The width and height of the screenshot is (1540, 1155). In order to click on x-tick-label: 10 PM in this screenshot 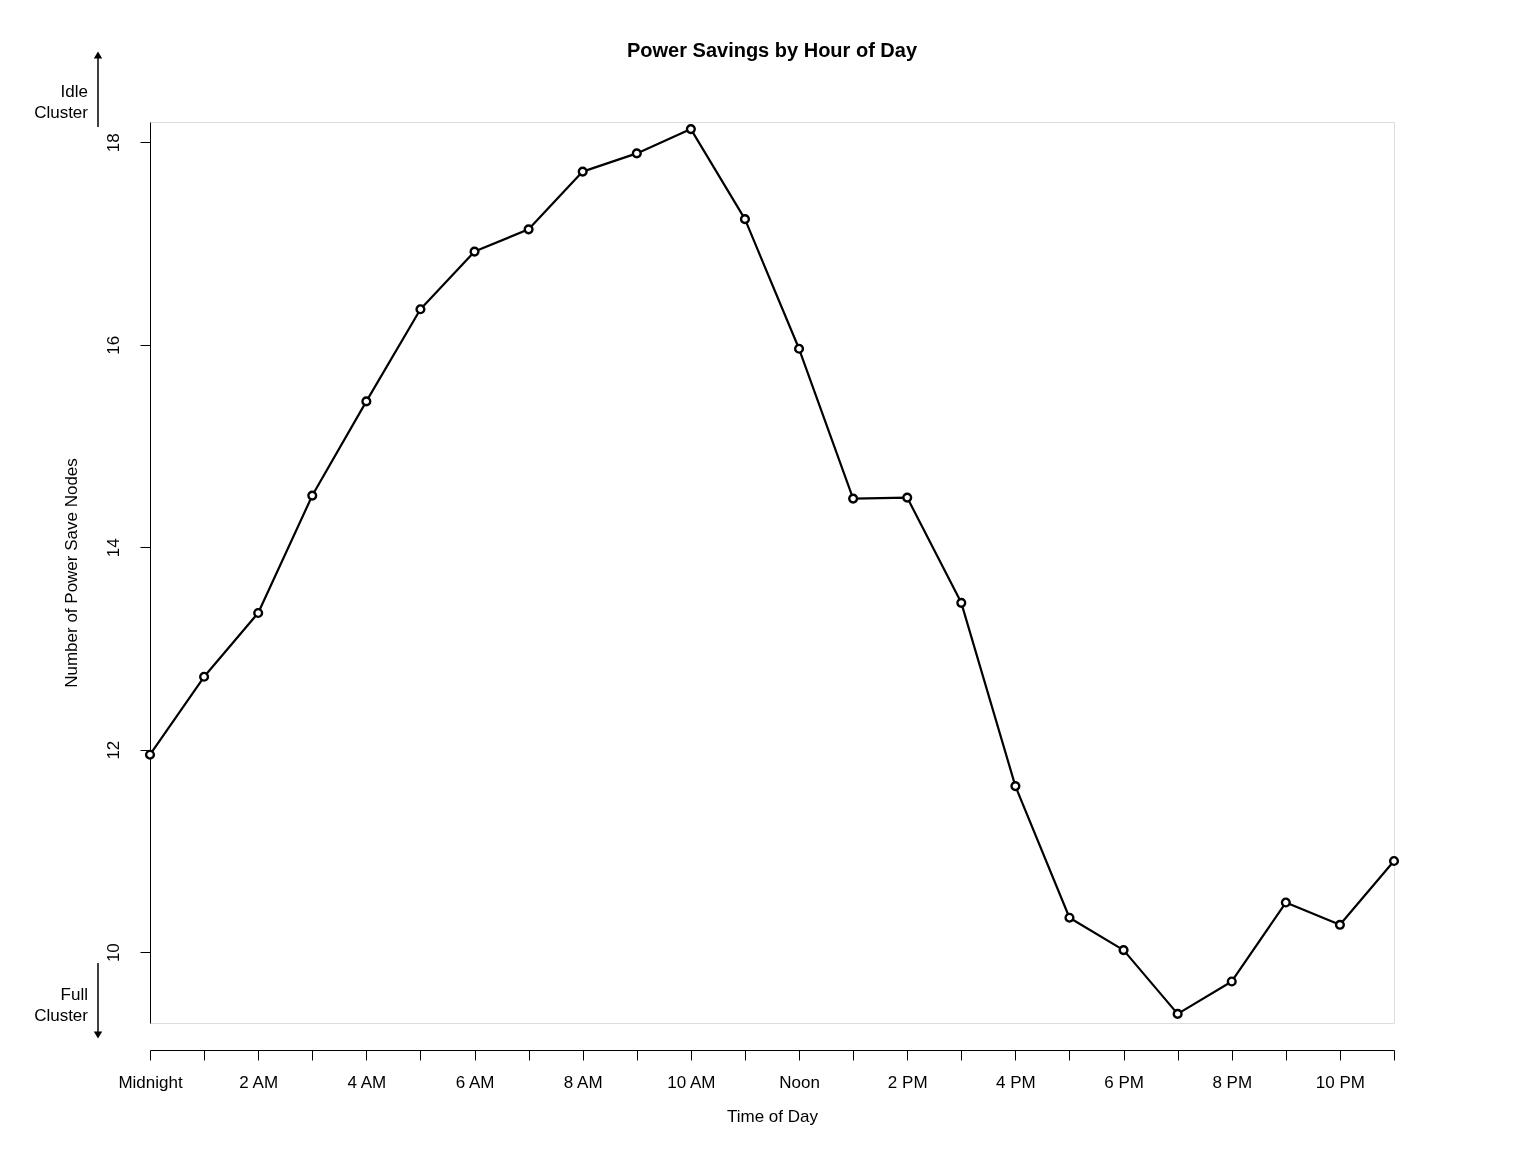, I will do `click(1340, 1082)`.